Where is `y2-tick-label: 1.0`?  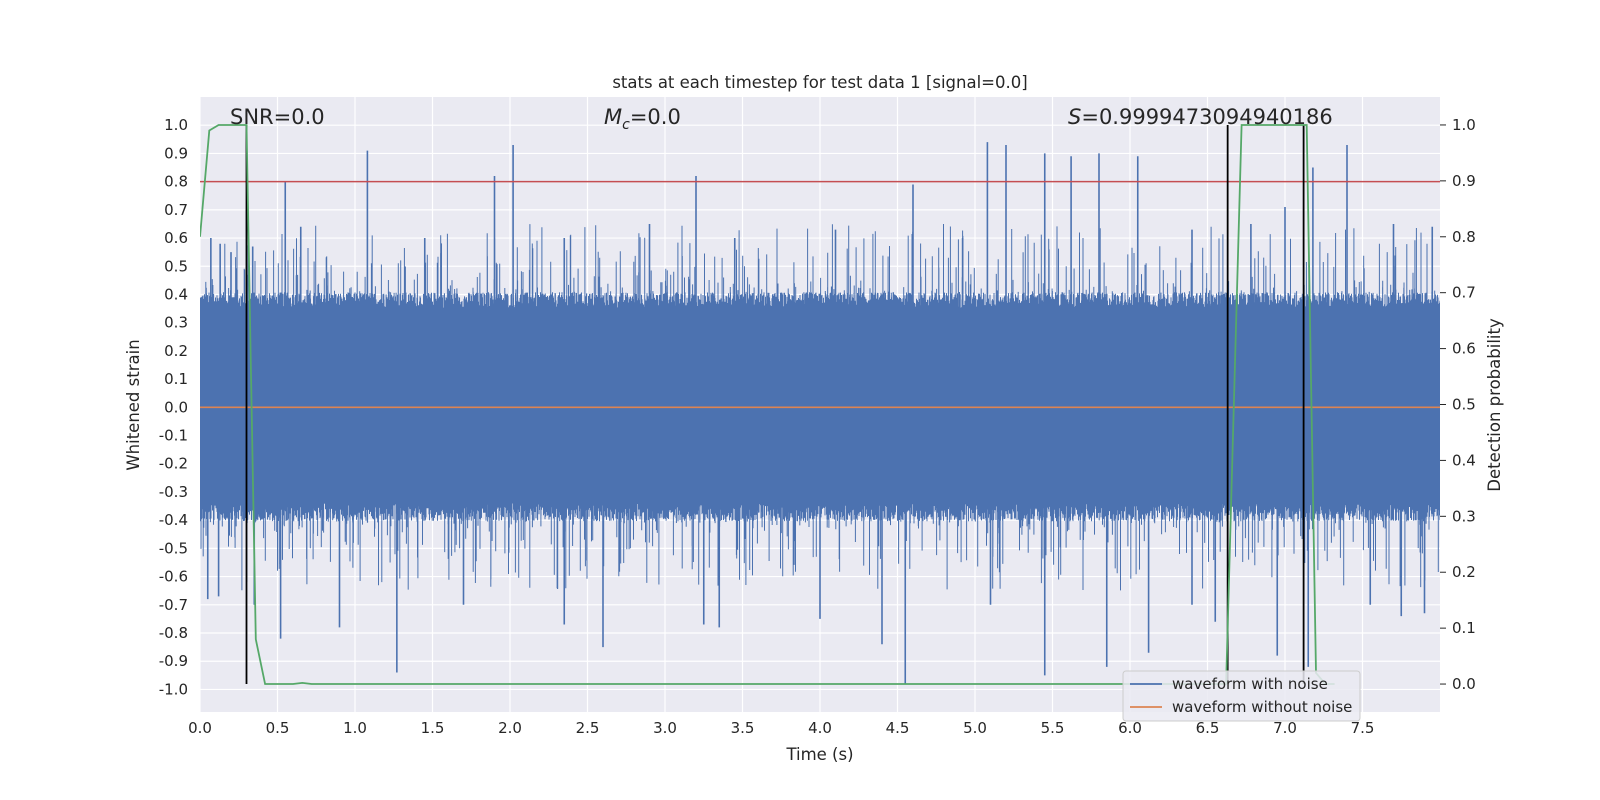
y2-tick-label: 1.0 is located at coordinates (1464, 125).